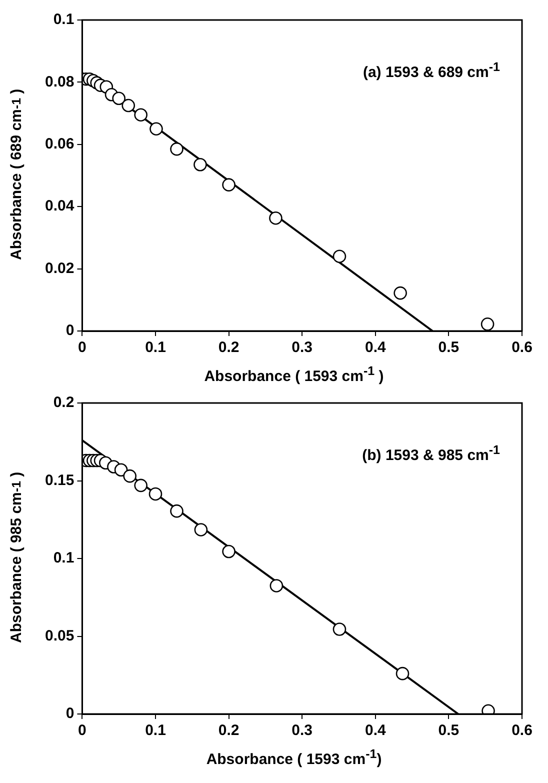 Image resolution: width=548 pixels, height=783 pixels. I want to click on y-tick-label: 0.05, so click(59, 635).